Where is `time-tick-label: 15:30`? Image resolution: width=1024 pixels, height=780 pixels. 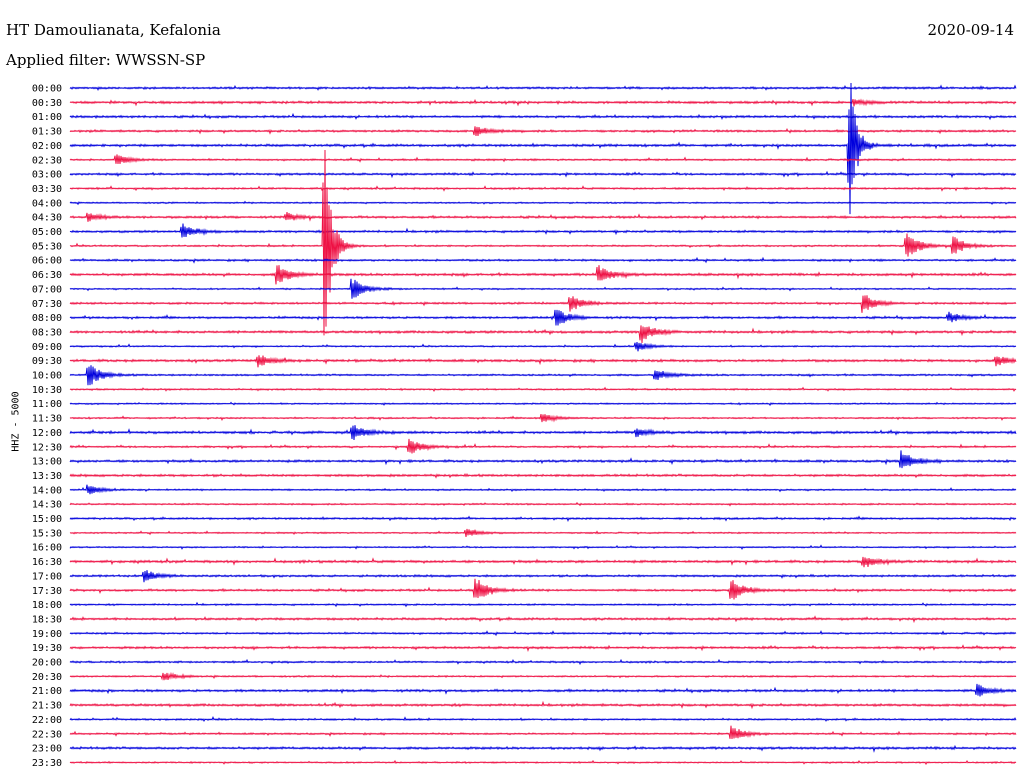
time-tick-label: 15:30 is located at coordinates (47, 533).